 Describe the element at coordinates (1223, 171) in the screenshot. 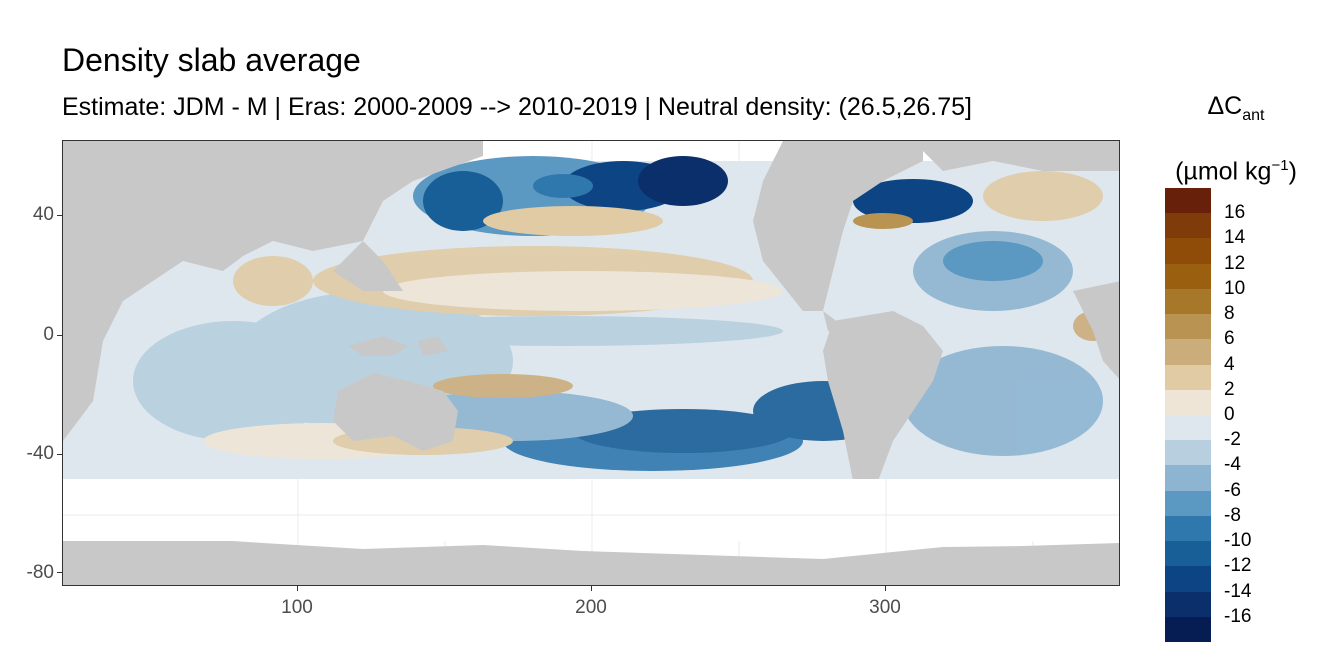

I see `legend-units-prefix: (µmol kg` at that location.